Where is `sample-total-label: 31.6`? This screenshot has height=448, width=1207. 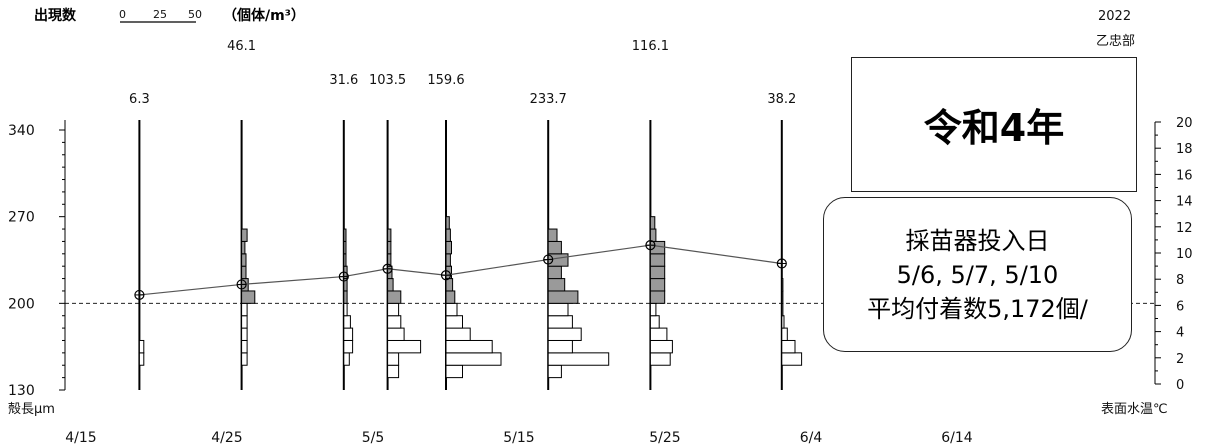 sample-total-label: 31.6 is located at coordinates (343, 80).